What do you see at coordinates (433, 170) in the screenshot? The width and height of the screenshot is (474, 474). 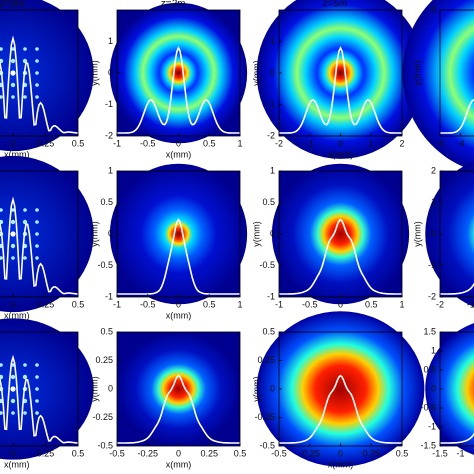 I see `y-tick-label: 2` at bounding box center [433, 170].